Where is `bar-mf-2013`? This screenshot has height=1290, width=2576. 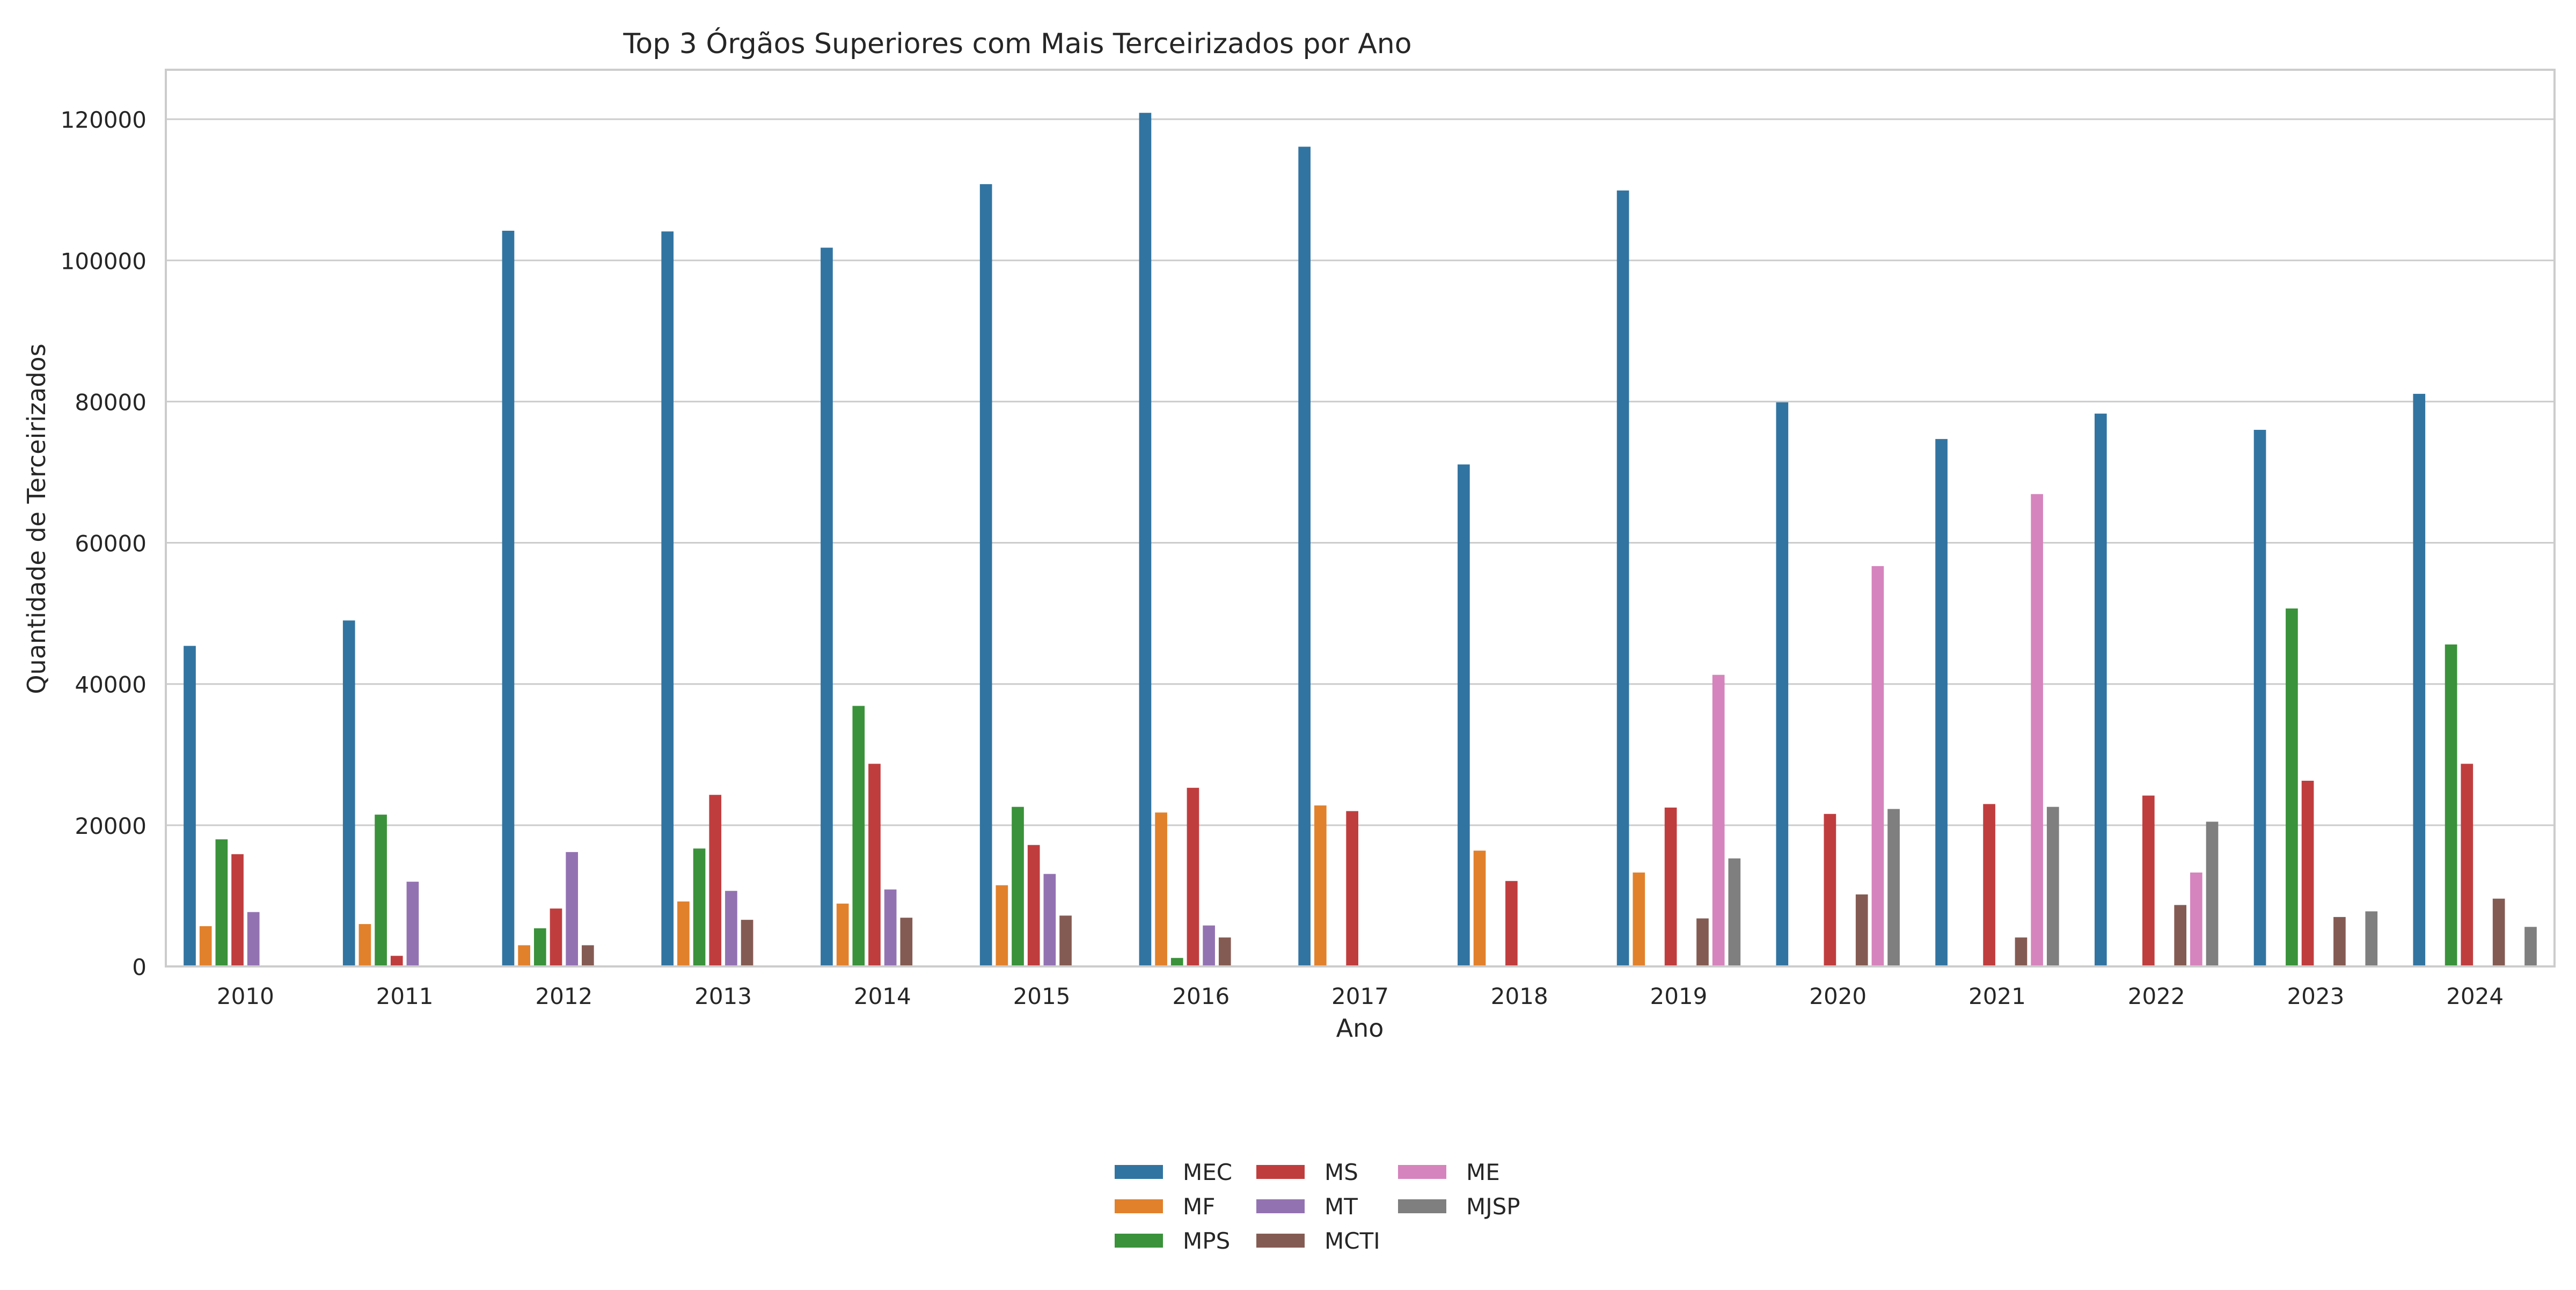
bar-mf-2013 is located at coordinates (683, 933).